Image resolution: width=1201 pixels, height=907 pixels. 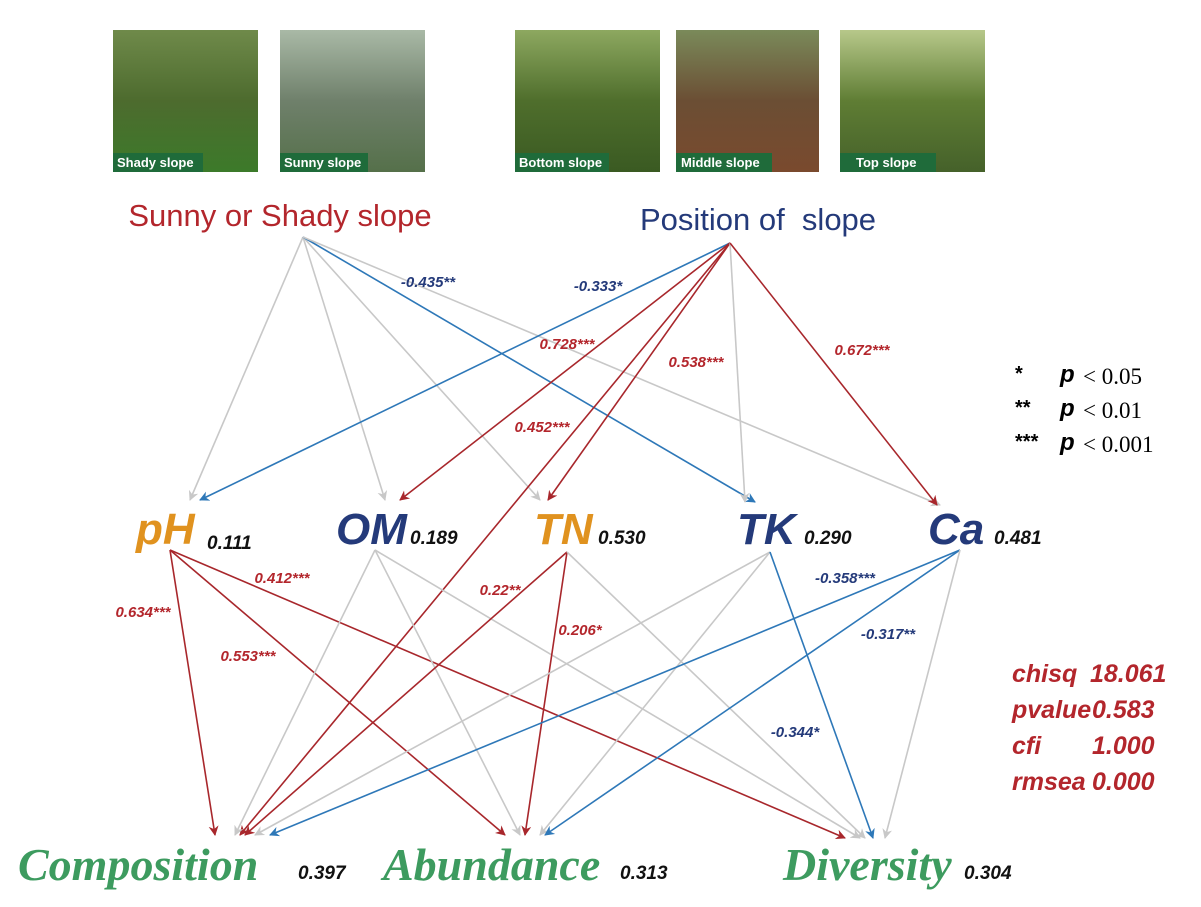 What do you see at coordinates (1023, 408) in the screenshot?
I see `legend-stars: **` at bounding box center [1023, 408].